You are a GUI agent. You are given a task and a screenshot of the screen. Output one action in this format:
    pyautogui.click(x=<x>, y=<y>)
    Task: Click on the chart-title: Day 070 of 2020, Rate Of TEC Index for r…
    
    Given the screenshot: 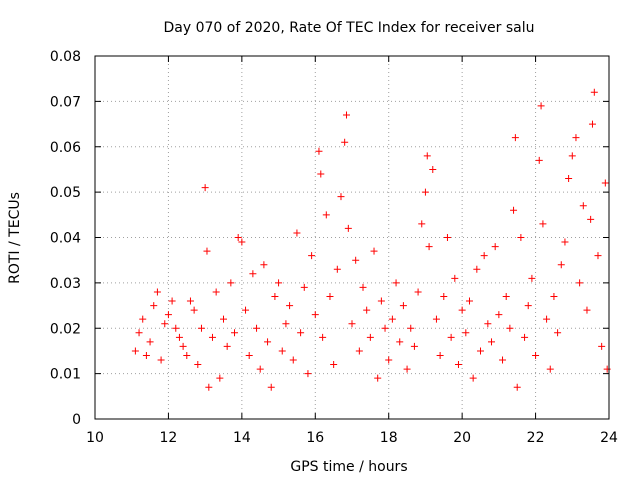 What is the action you would take?
    pyautogui.click(x=348, y=28)
    